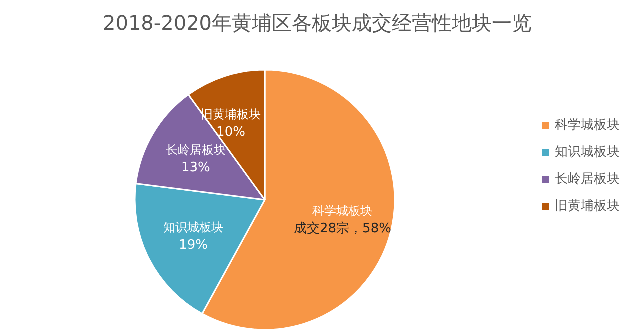 Image resolution: width=635 pixels, height=332 pixels. Describe the element at coordinates (231, 132) in the screenshot. I see `data-label: 10%` at that location.